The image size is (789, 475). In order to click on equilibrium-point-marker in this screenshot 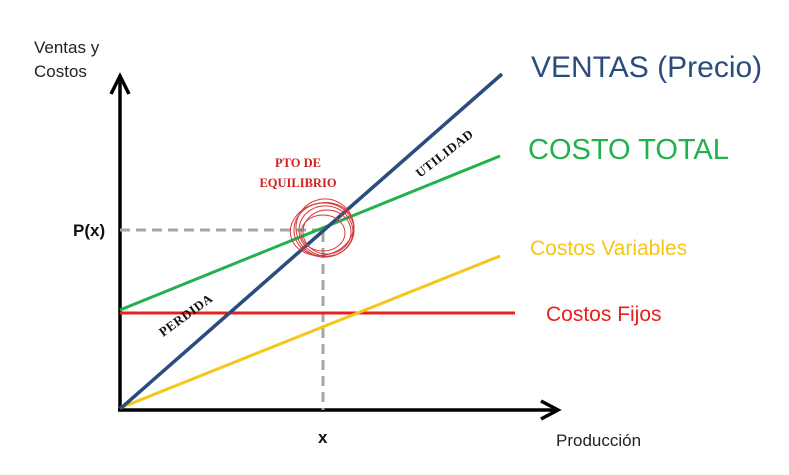, I will do `click(322, 228)`.